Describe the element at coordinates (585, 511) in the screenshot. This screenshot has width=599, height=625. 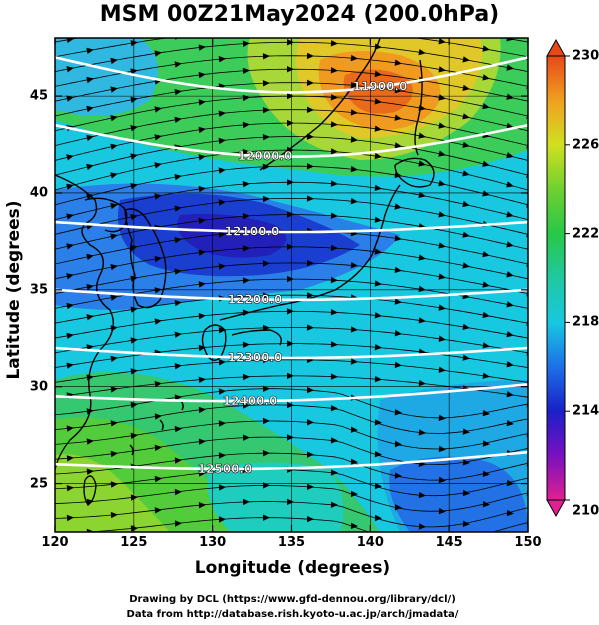
I see `colorbar-tick-label: 210` at that location.